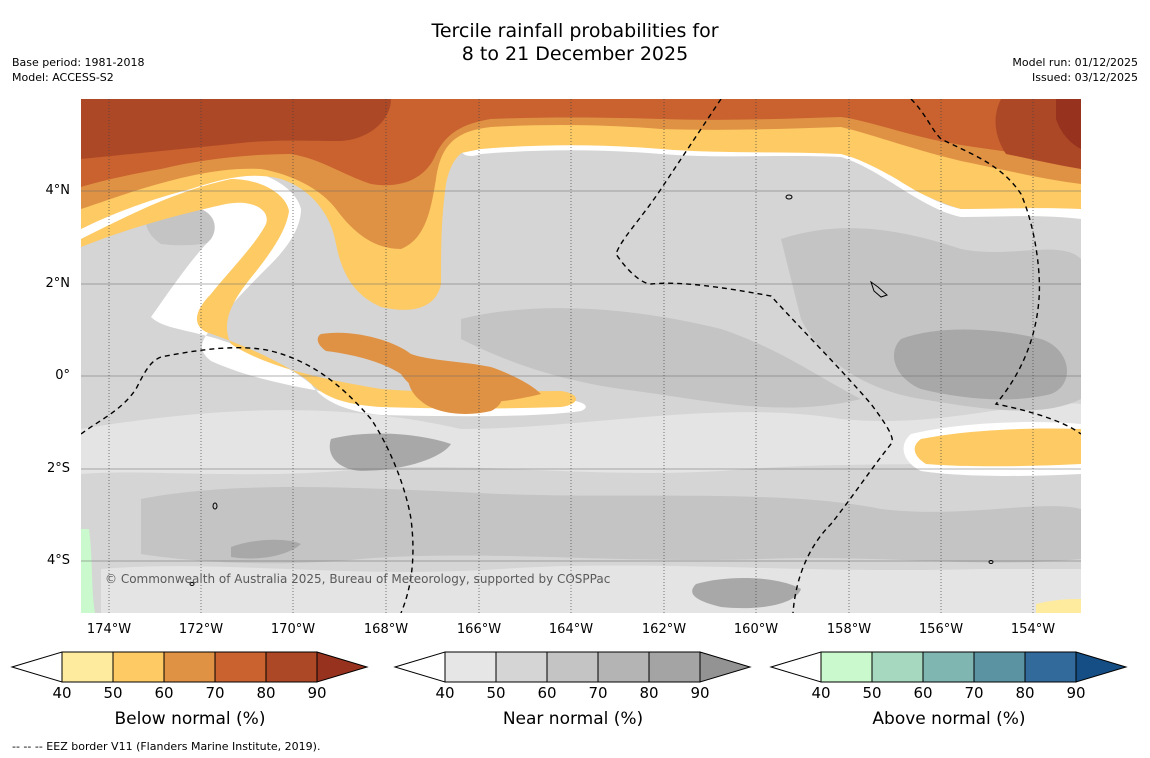  I want to click on colorbars, so click(569, 667).